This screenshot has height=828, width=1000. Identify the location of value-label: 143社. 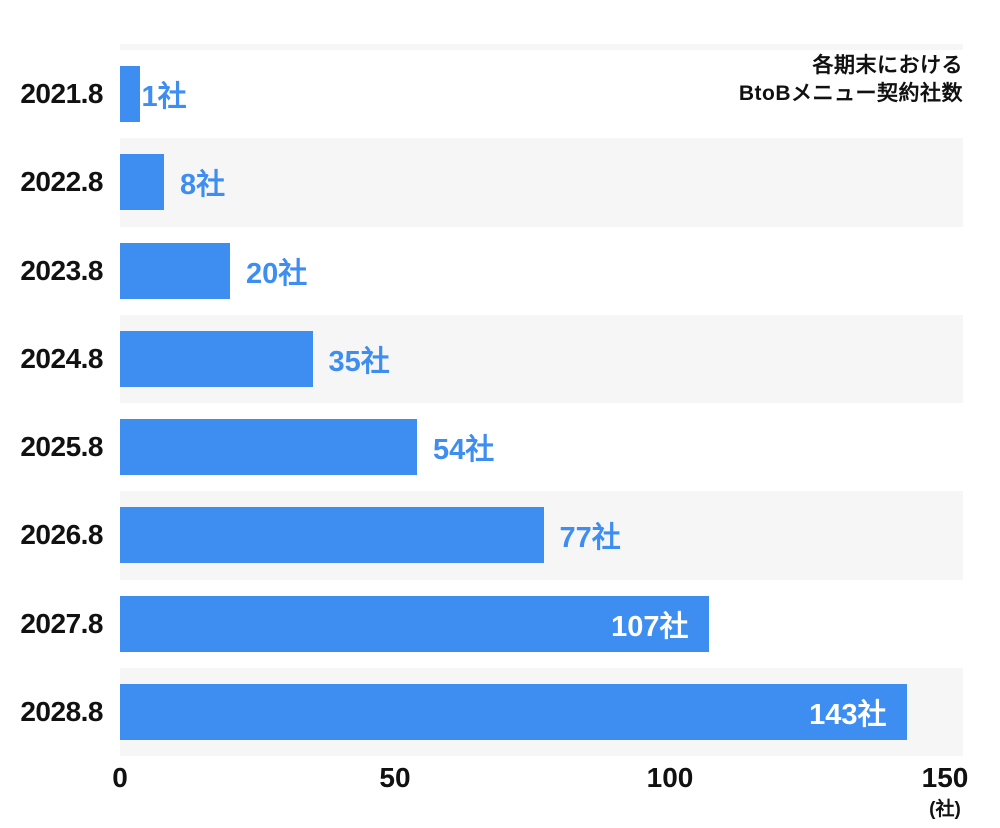
(848, 714).